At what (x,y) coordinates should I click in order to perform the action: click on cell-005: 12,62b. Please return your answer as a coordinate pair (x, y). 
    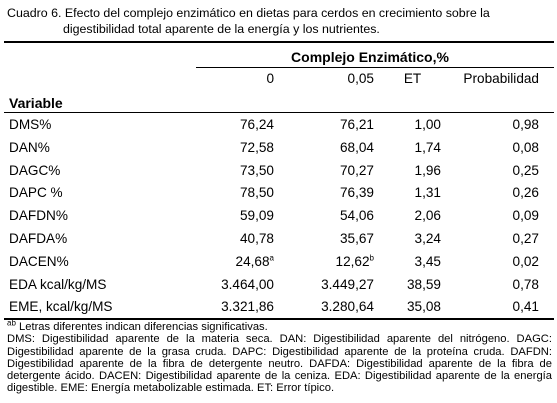
    Looking at the image, I should click on (335, 262).